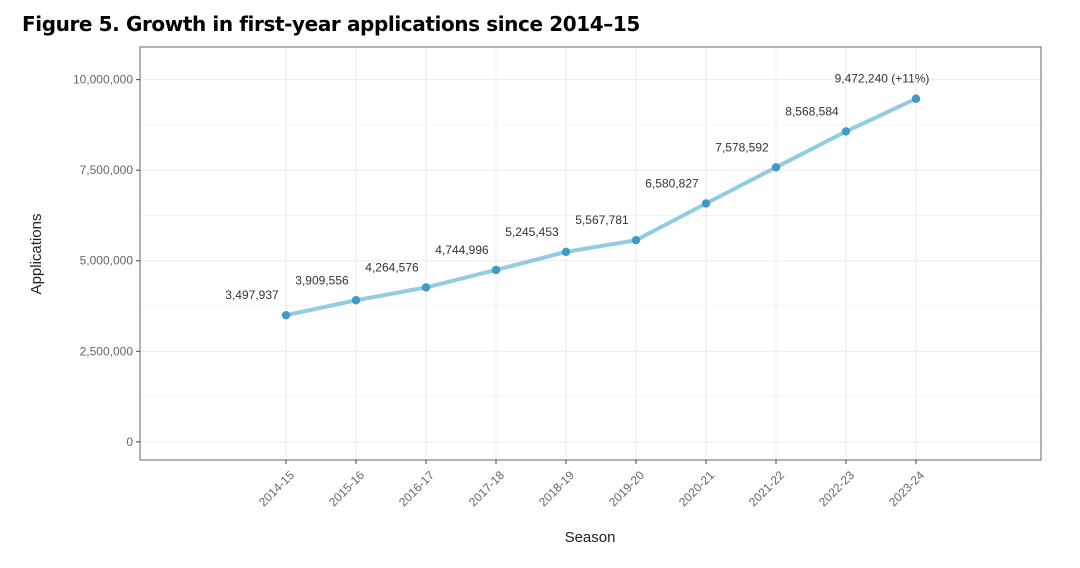 The image size is (1080, 568). Describe the element at coordinates (103, 80) in the screenshot. I see `y-tick-label: 10,000,000` at that location.